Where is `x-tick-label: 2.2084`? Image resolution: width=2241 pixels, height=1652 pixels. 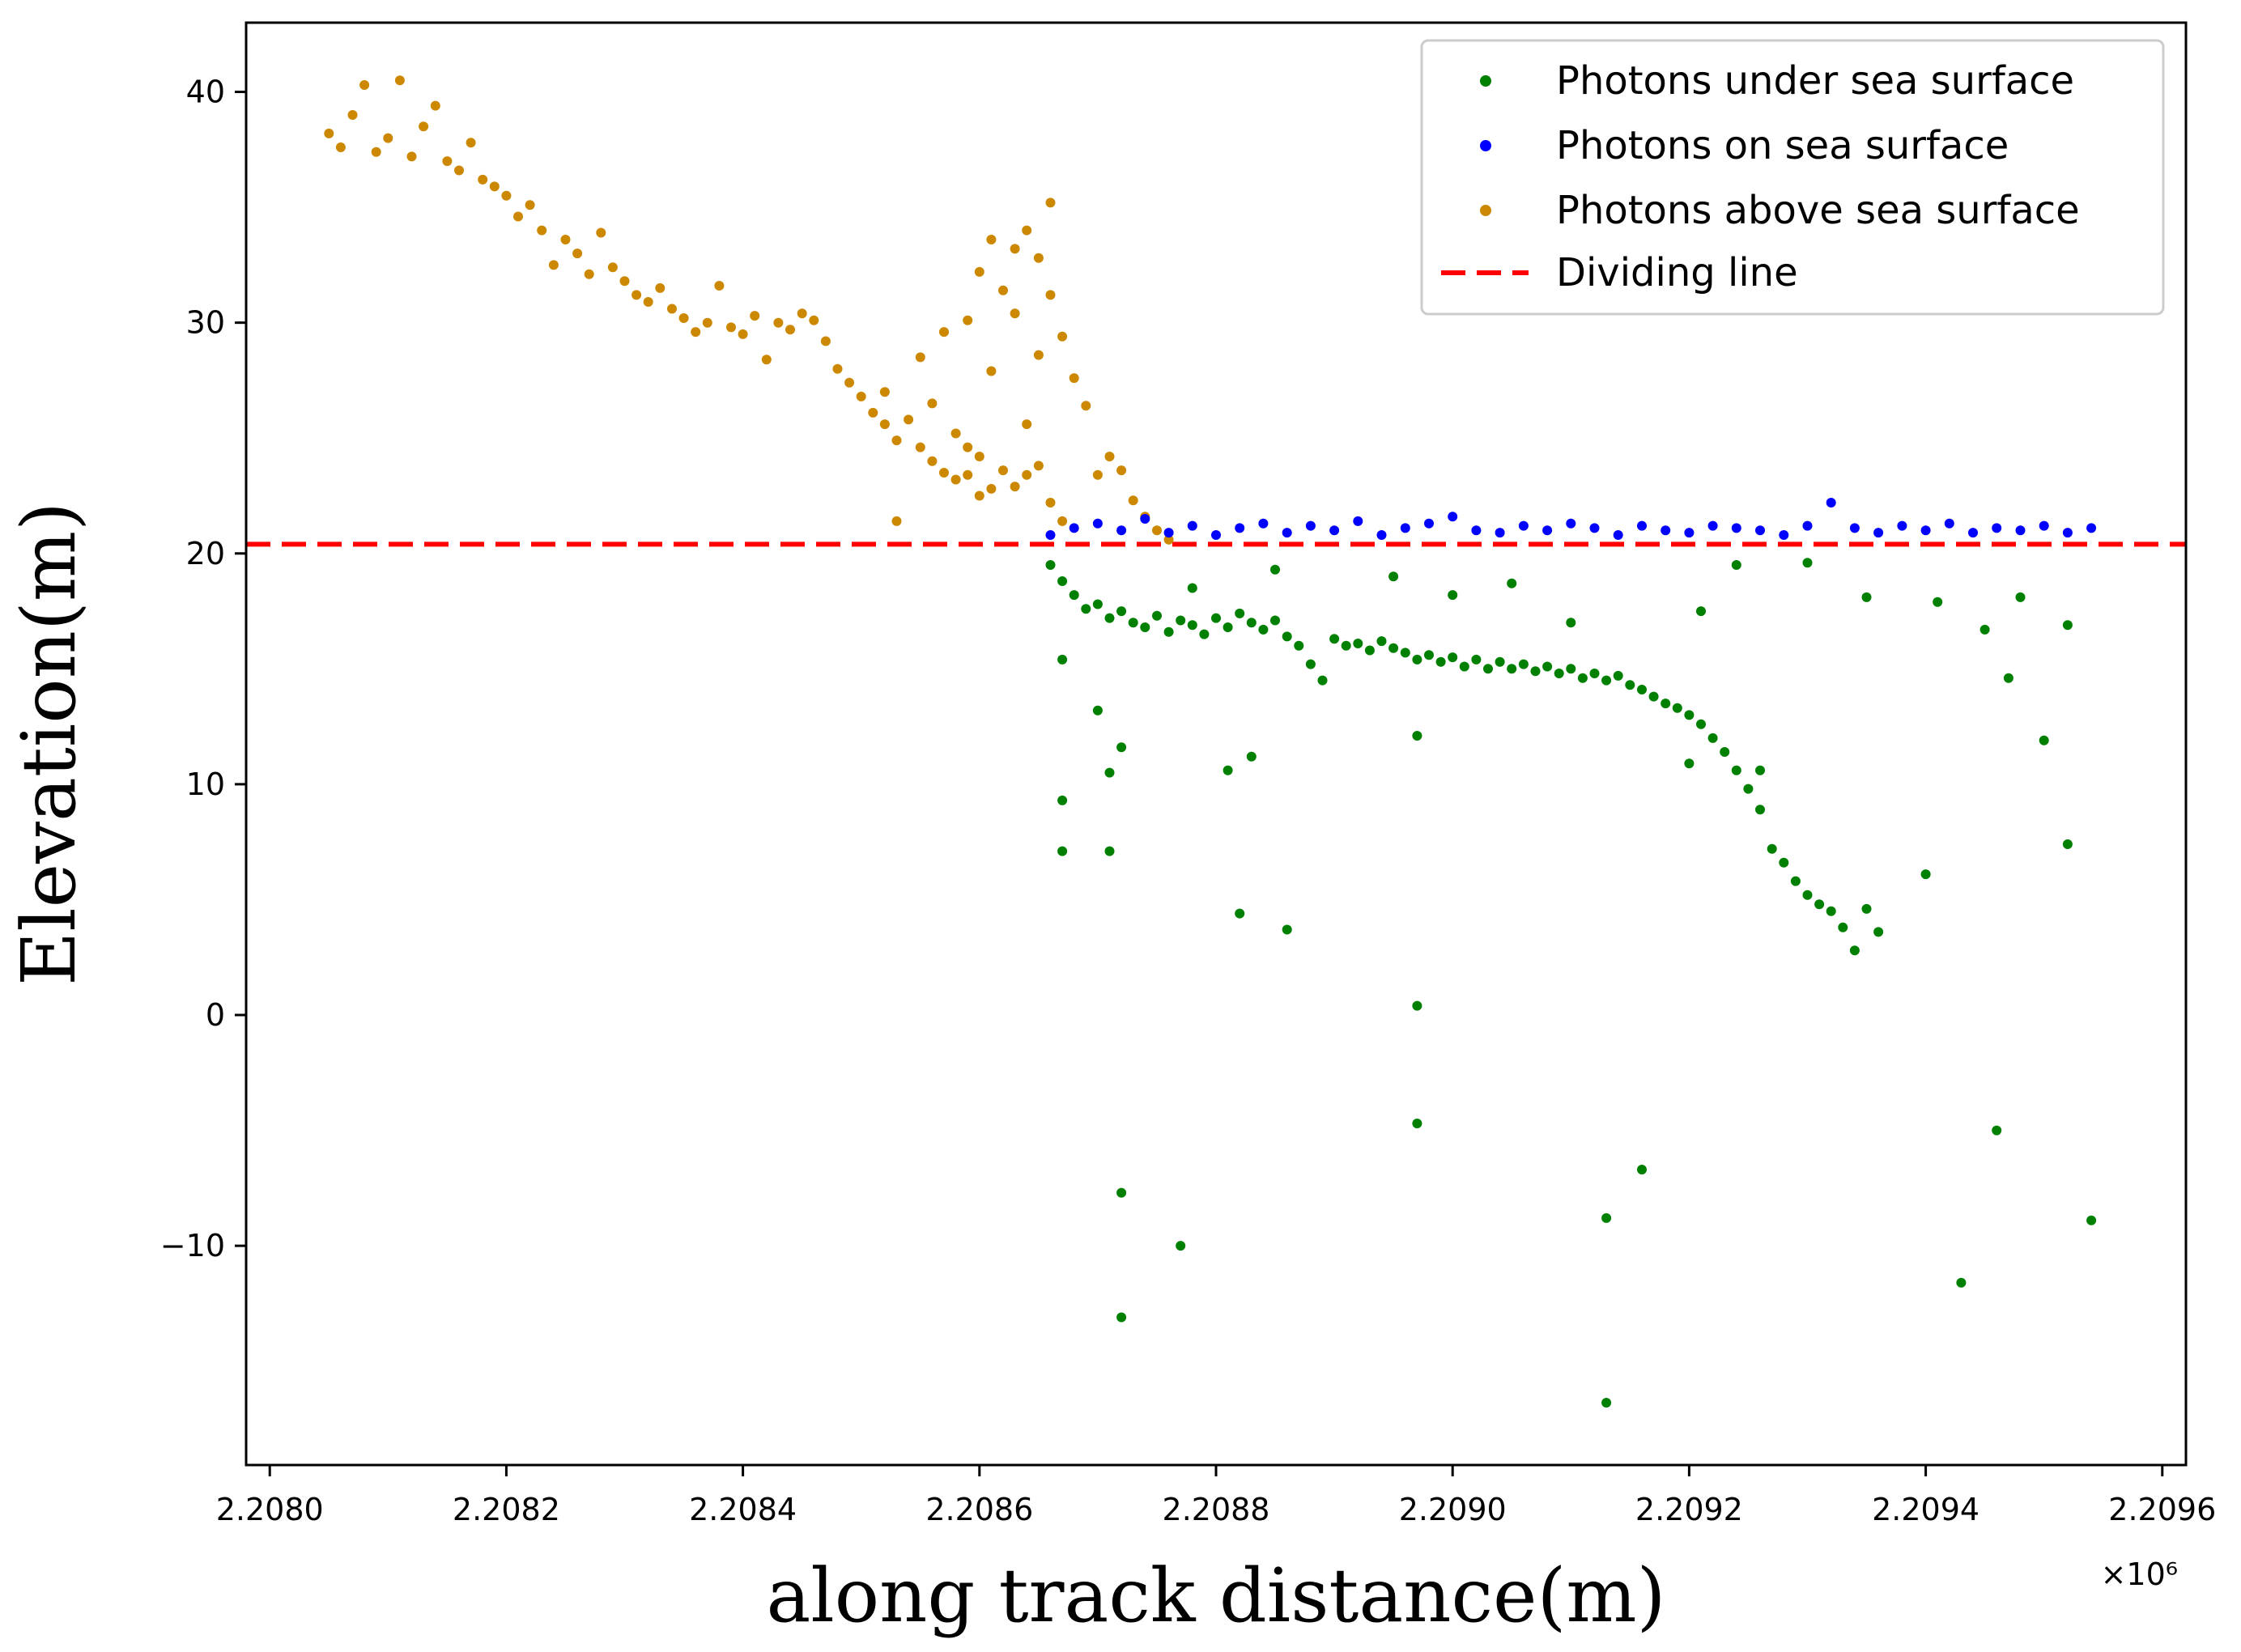
x-tick-label: 2.2084 is located at coordinates (743, 1509).